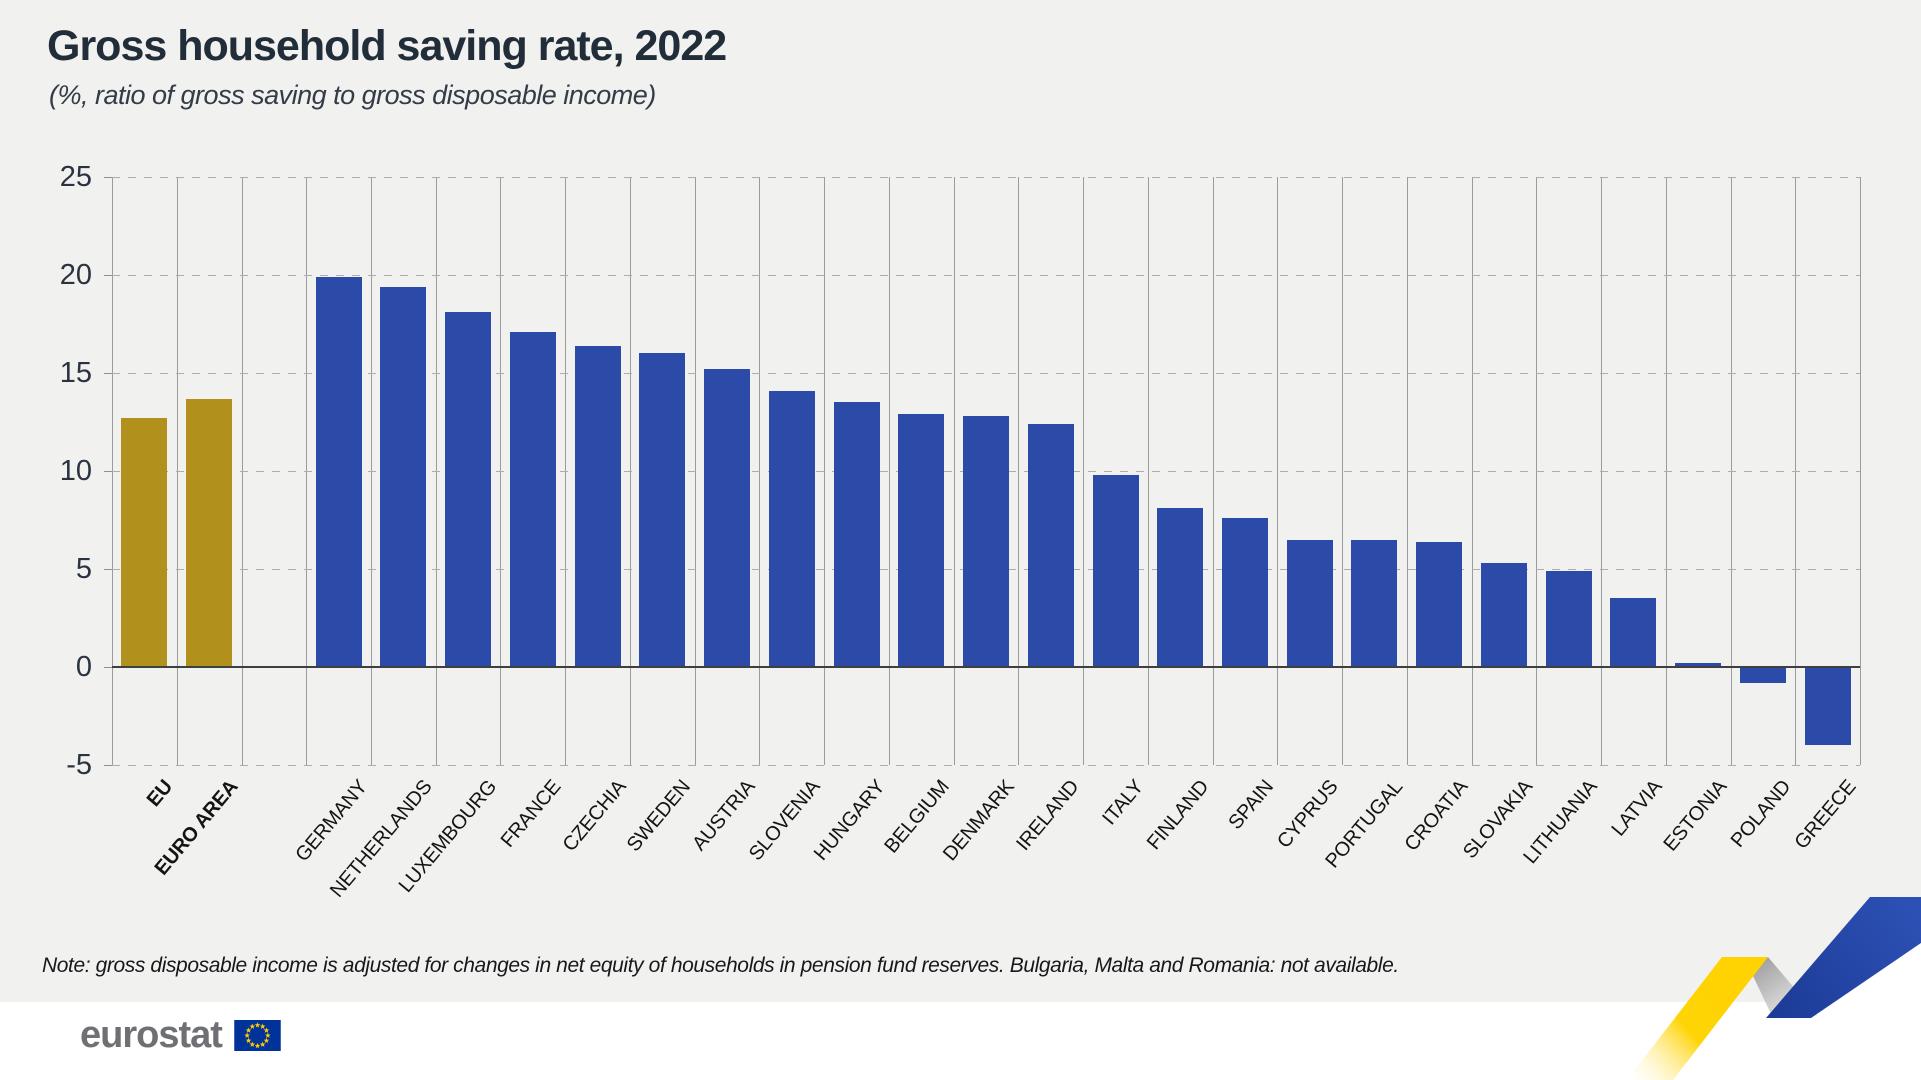 This screenshot has width=1921, height=1080. Describe the element at coordinates (960, 1041) in the screenshot. I see `footer-bar: eurostat` at that location.